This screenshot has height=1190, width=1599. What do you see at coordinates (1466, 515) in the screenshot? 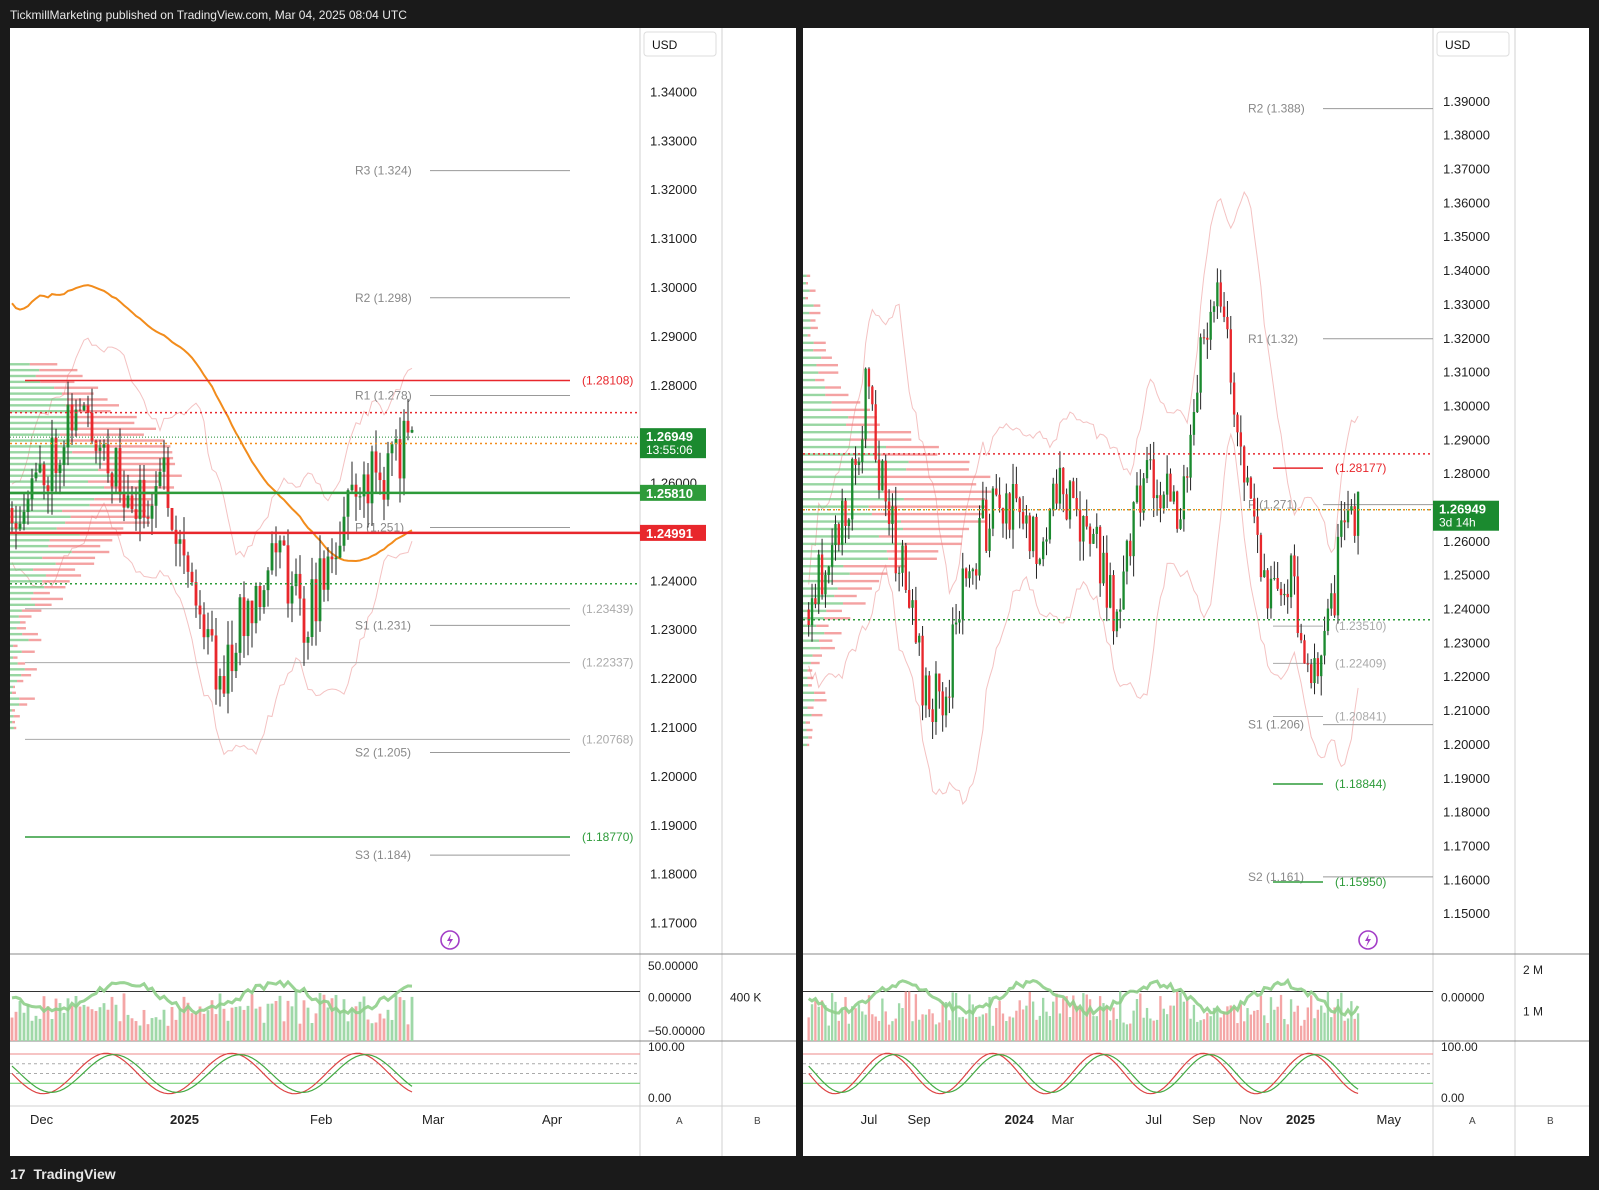
I see `last-price-tag` at bounding box center [1466, 515].